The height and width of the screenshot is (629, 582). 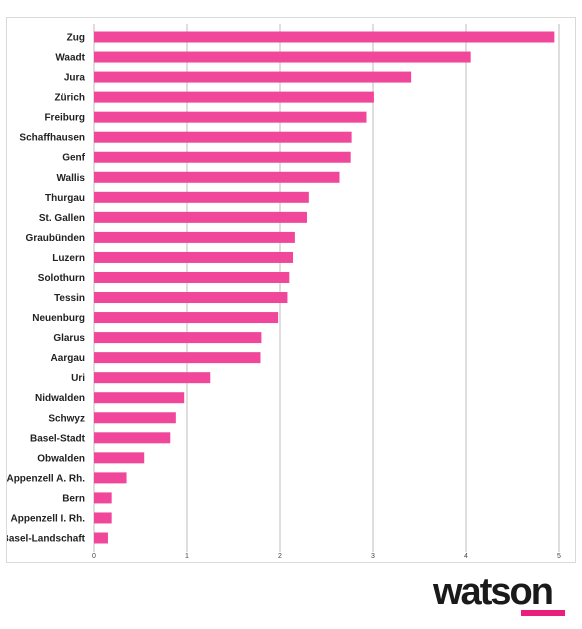 I want to click on category-label-22: Appenzell A. Rh., so click(x=46, y=478).